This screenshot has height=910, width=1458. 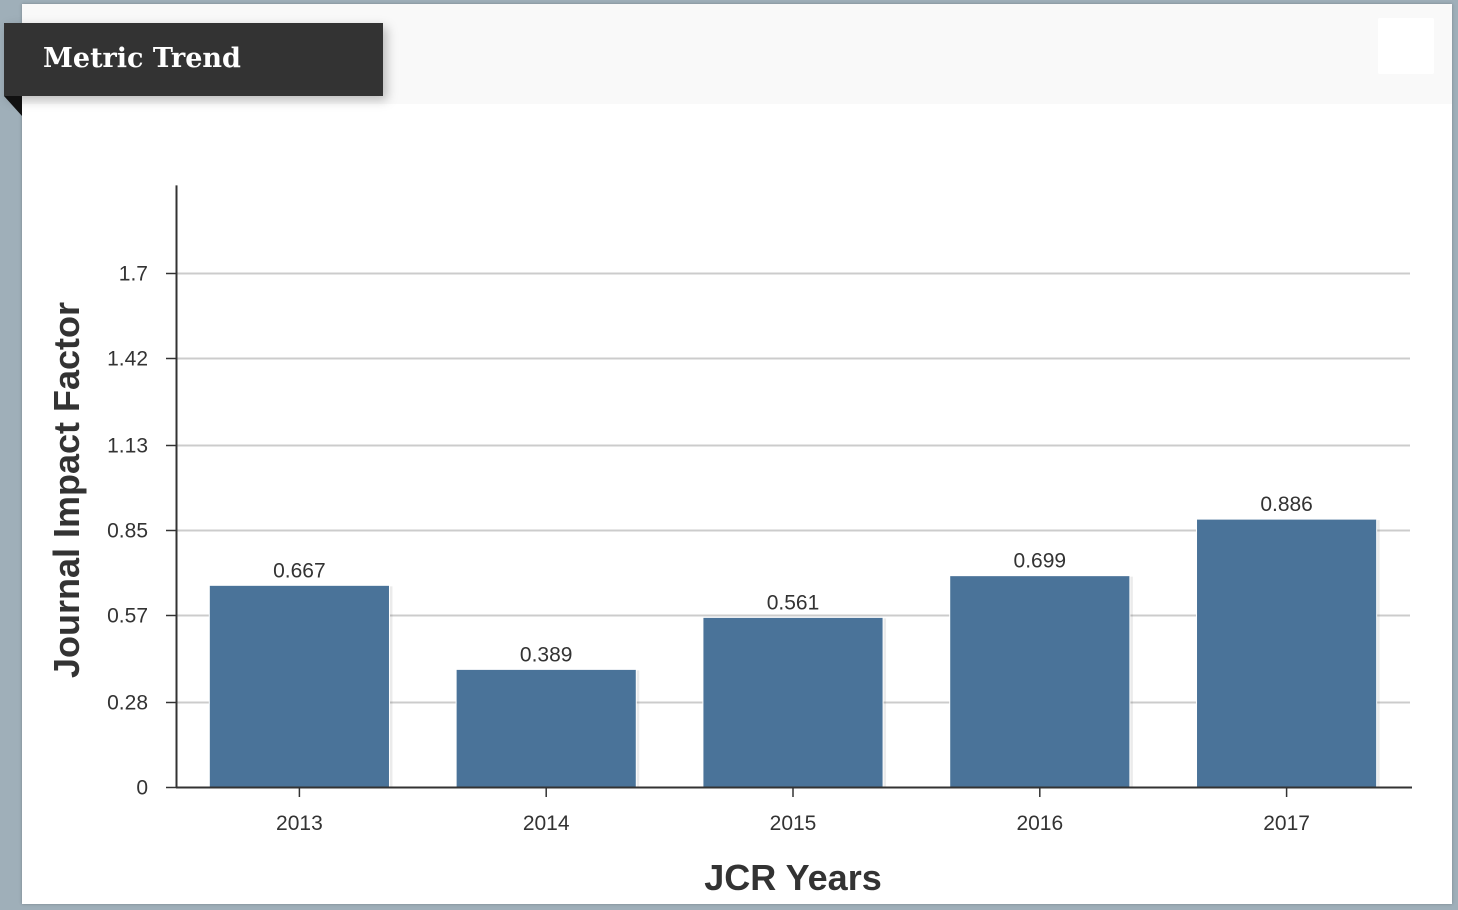 What do you see at coordinates (546, 823) in the screenshot?
I see `x-tick-label-2014: 2014` at bounding box center [546, 823].